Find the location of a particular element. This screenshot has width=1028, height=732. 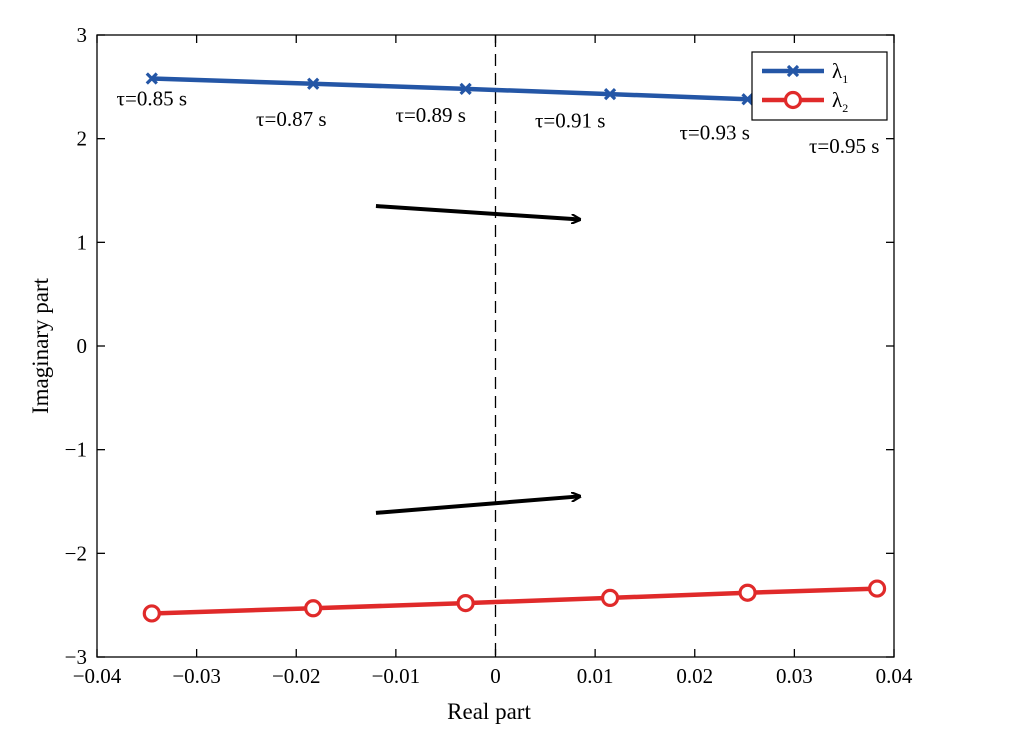

x-tick-label: −0.03 is located at coordinates (196, 676).